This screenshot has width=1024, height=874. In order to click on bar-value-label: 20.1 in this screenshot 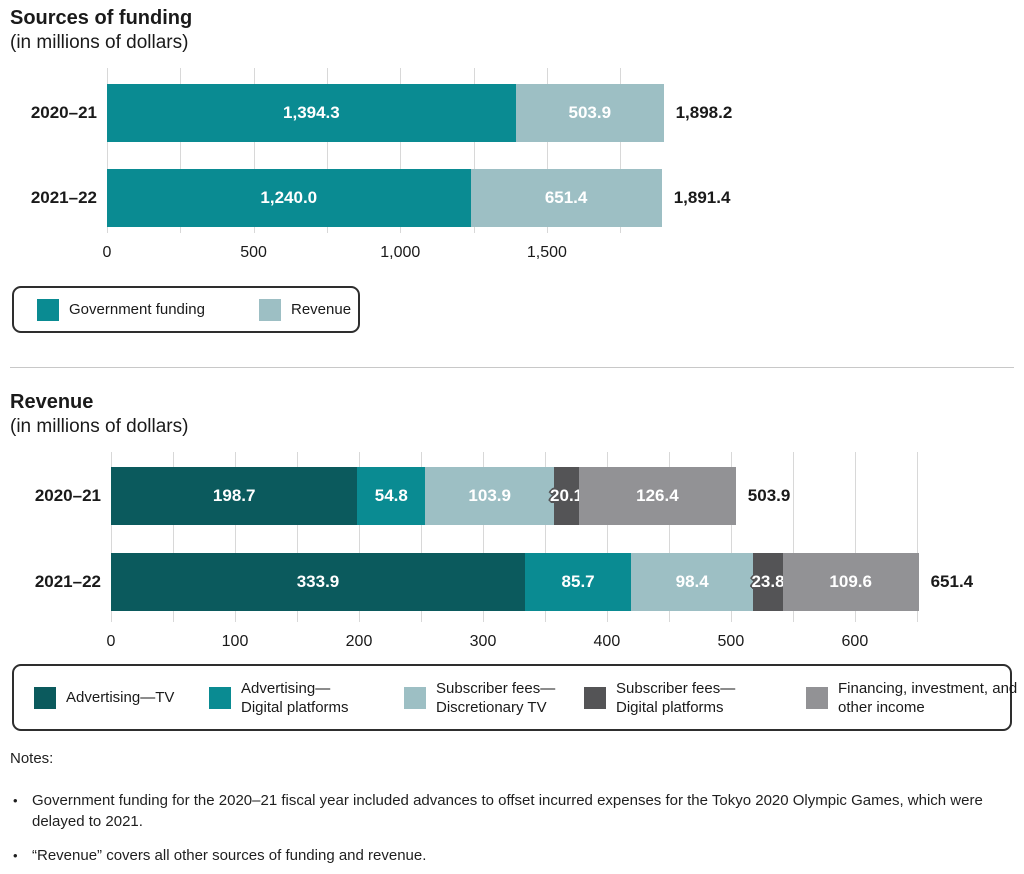, I will do `click(567, 495)`.